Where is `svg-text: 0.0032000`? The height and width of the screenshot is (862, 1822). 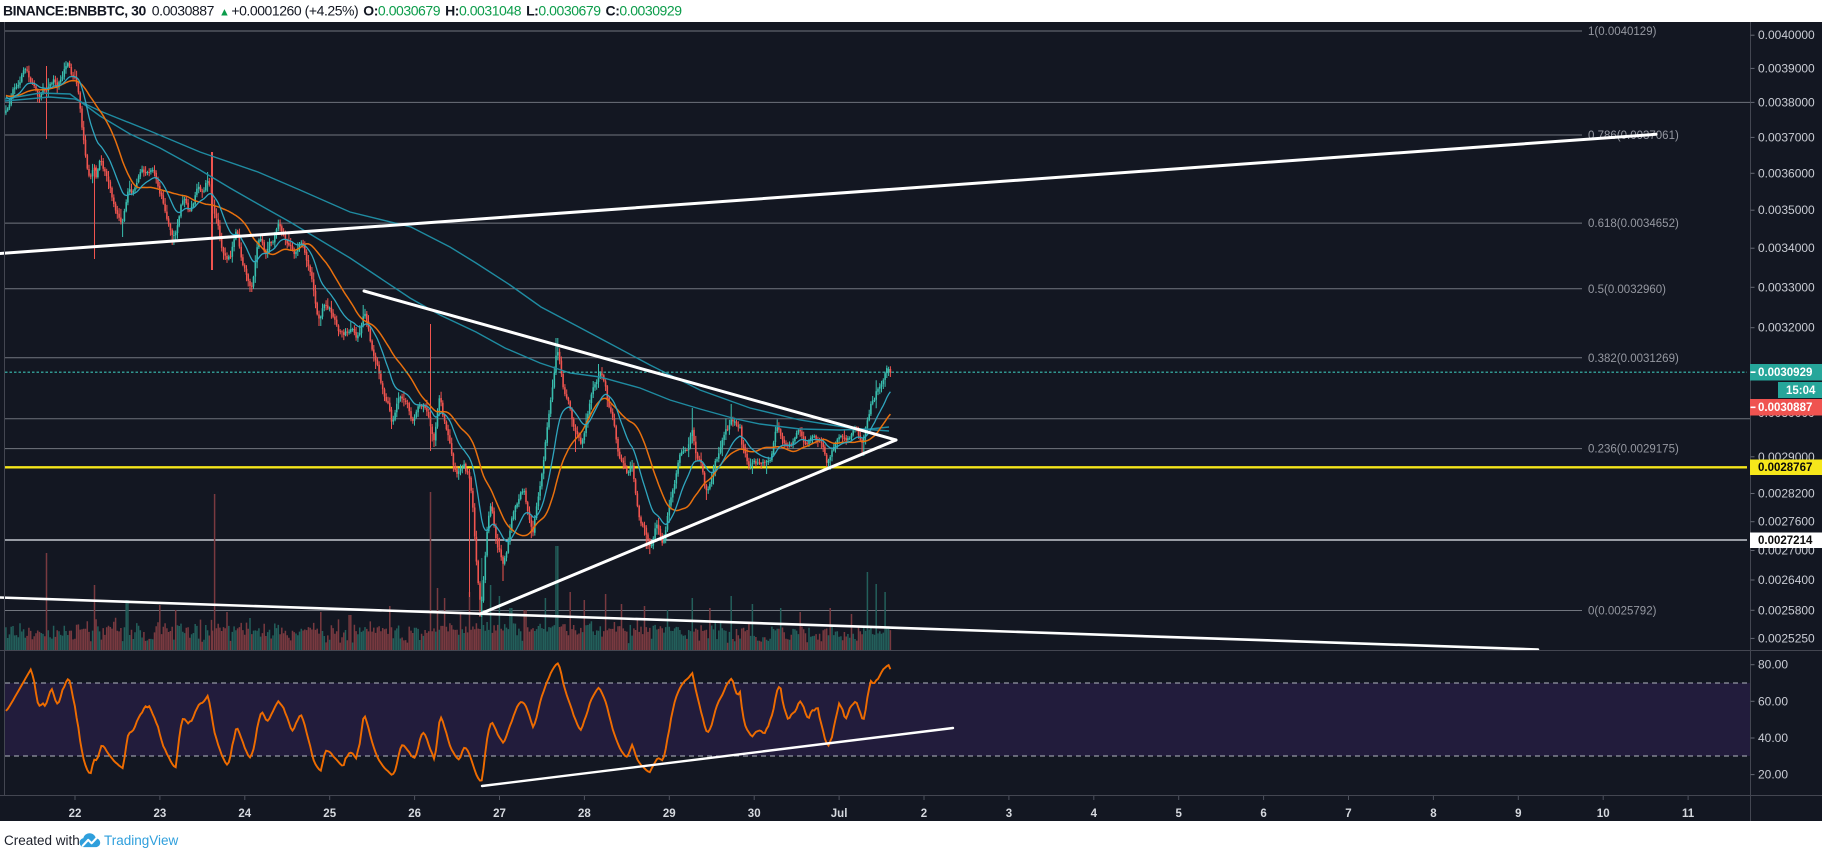 svg-text: 0.0032000 is located at coordinates (1786, 328).